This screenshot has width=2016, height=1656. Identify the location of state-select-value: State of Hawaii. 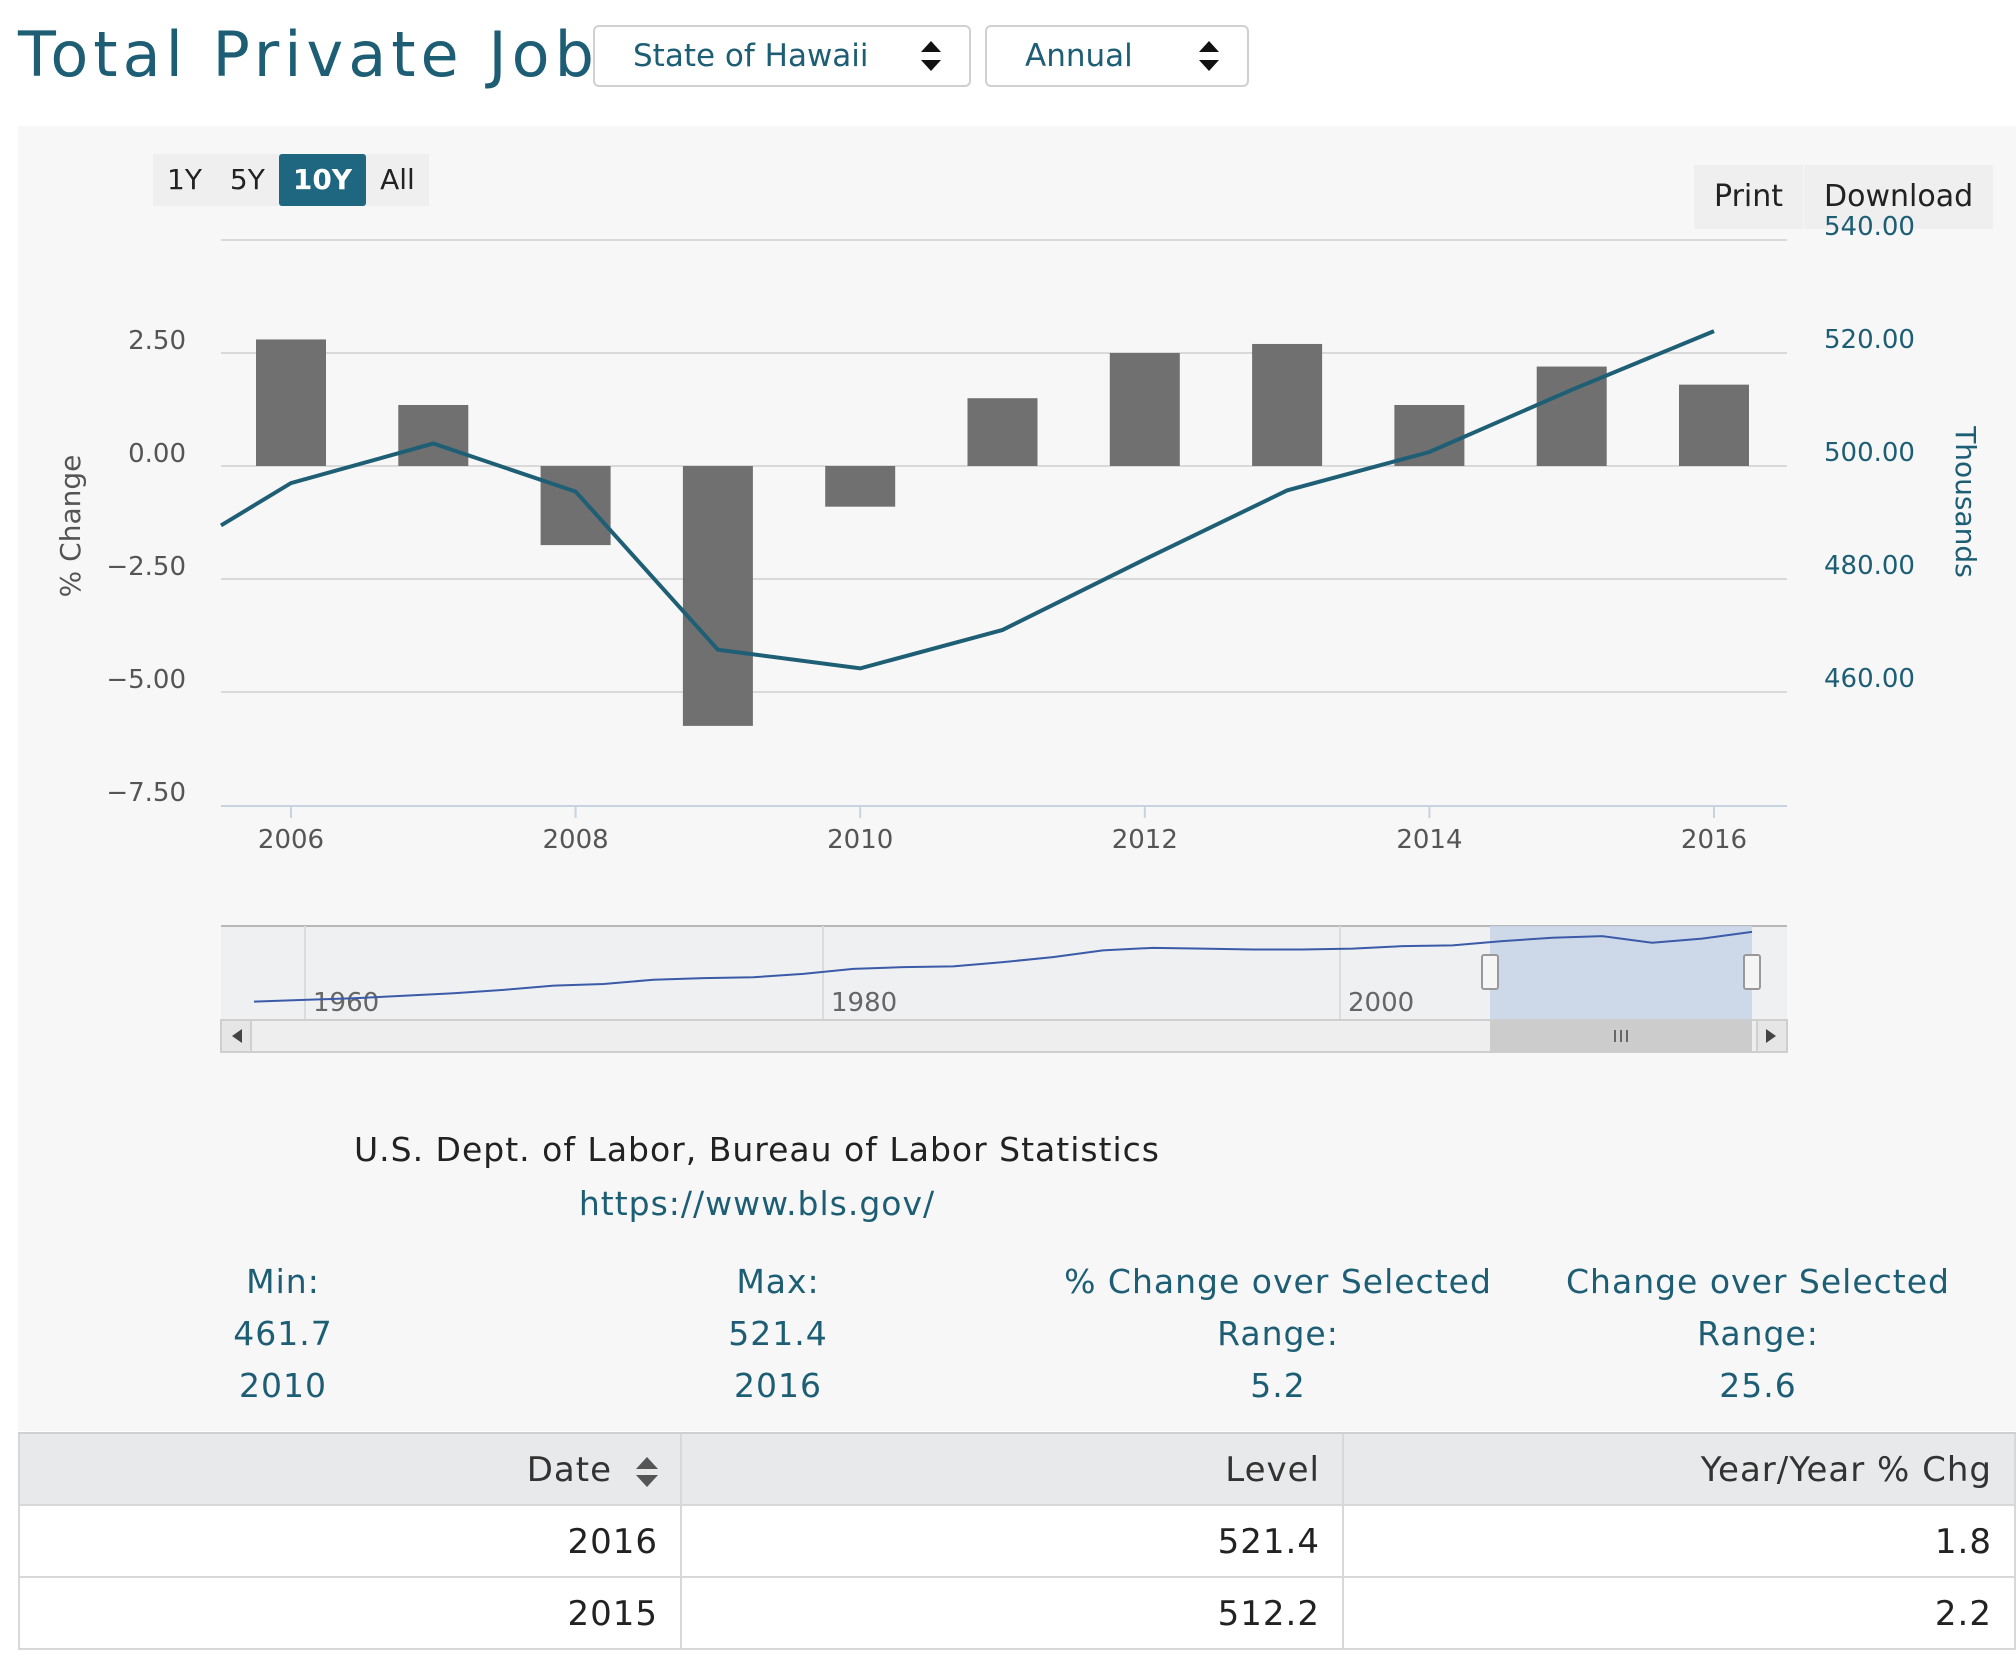
(751, 56).